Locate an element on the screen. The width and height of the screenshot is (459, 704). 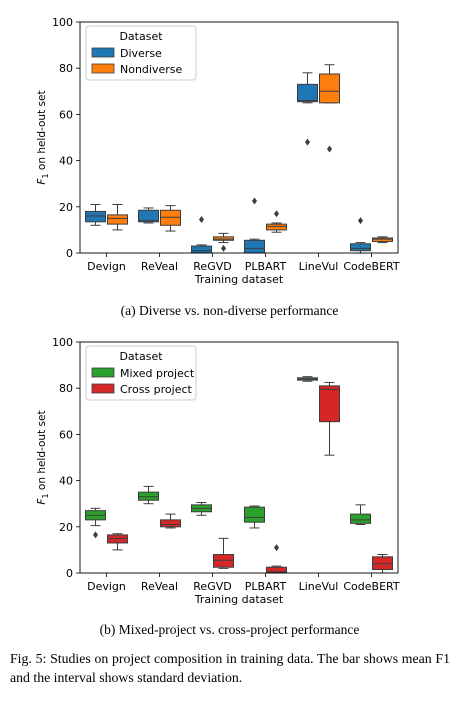
box-diverse-regvd is located at coordinates (201, 235).